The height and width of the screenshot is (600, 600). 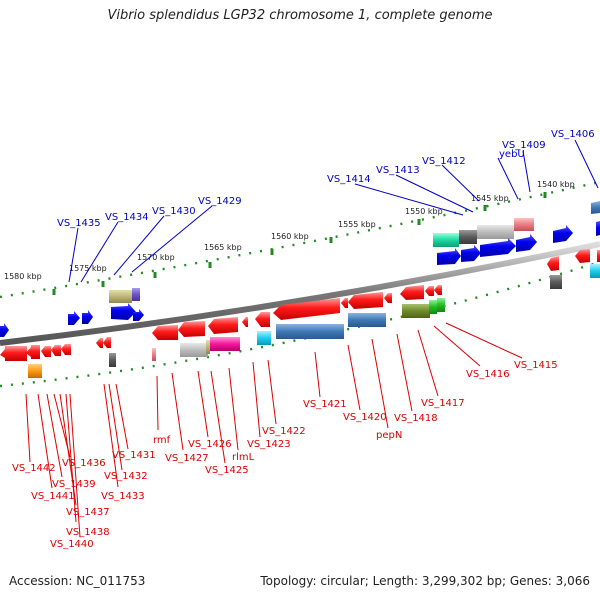 What do you see at coordinates (290, 236) in the screenshot?
I see `kbp-label: 1560 kbp` at bounding box center [290, 236].